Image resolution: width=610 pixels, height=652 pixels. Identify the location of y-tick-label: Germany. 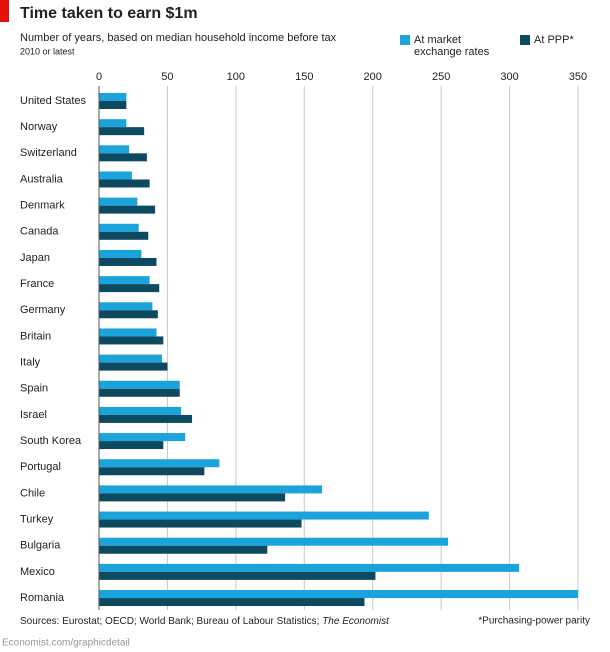
(43, 310).